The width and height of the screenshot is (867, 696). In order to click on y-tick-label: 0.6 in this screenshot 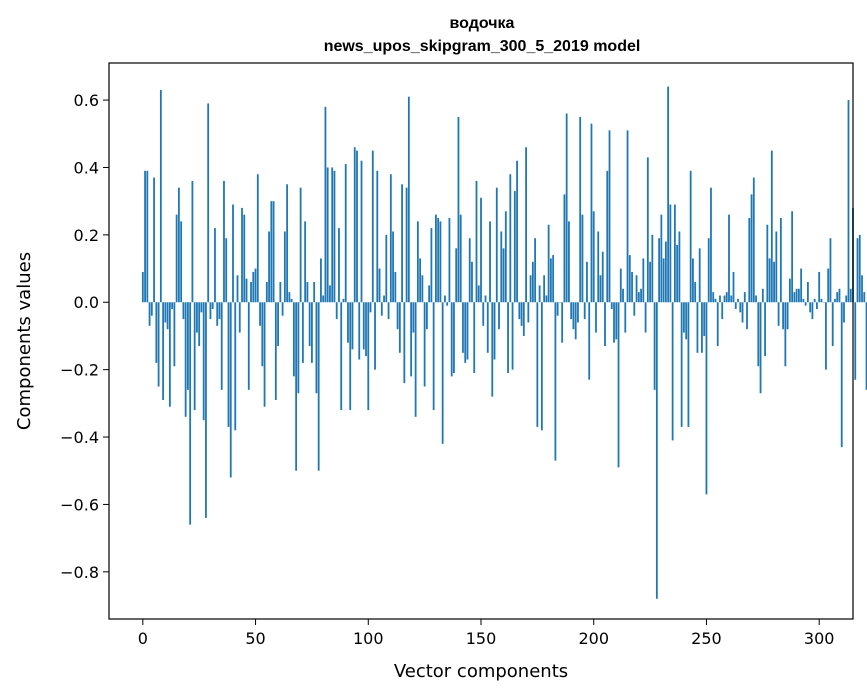, I will do `click(86, 100)`.